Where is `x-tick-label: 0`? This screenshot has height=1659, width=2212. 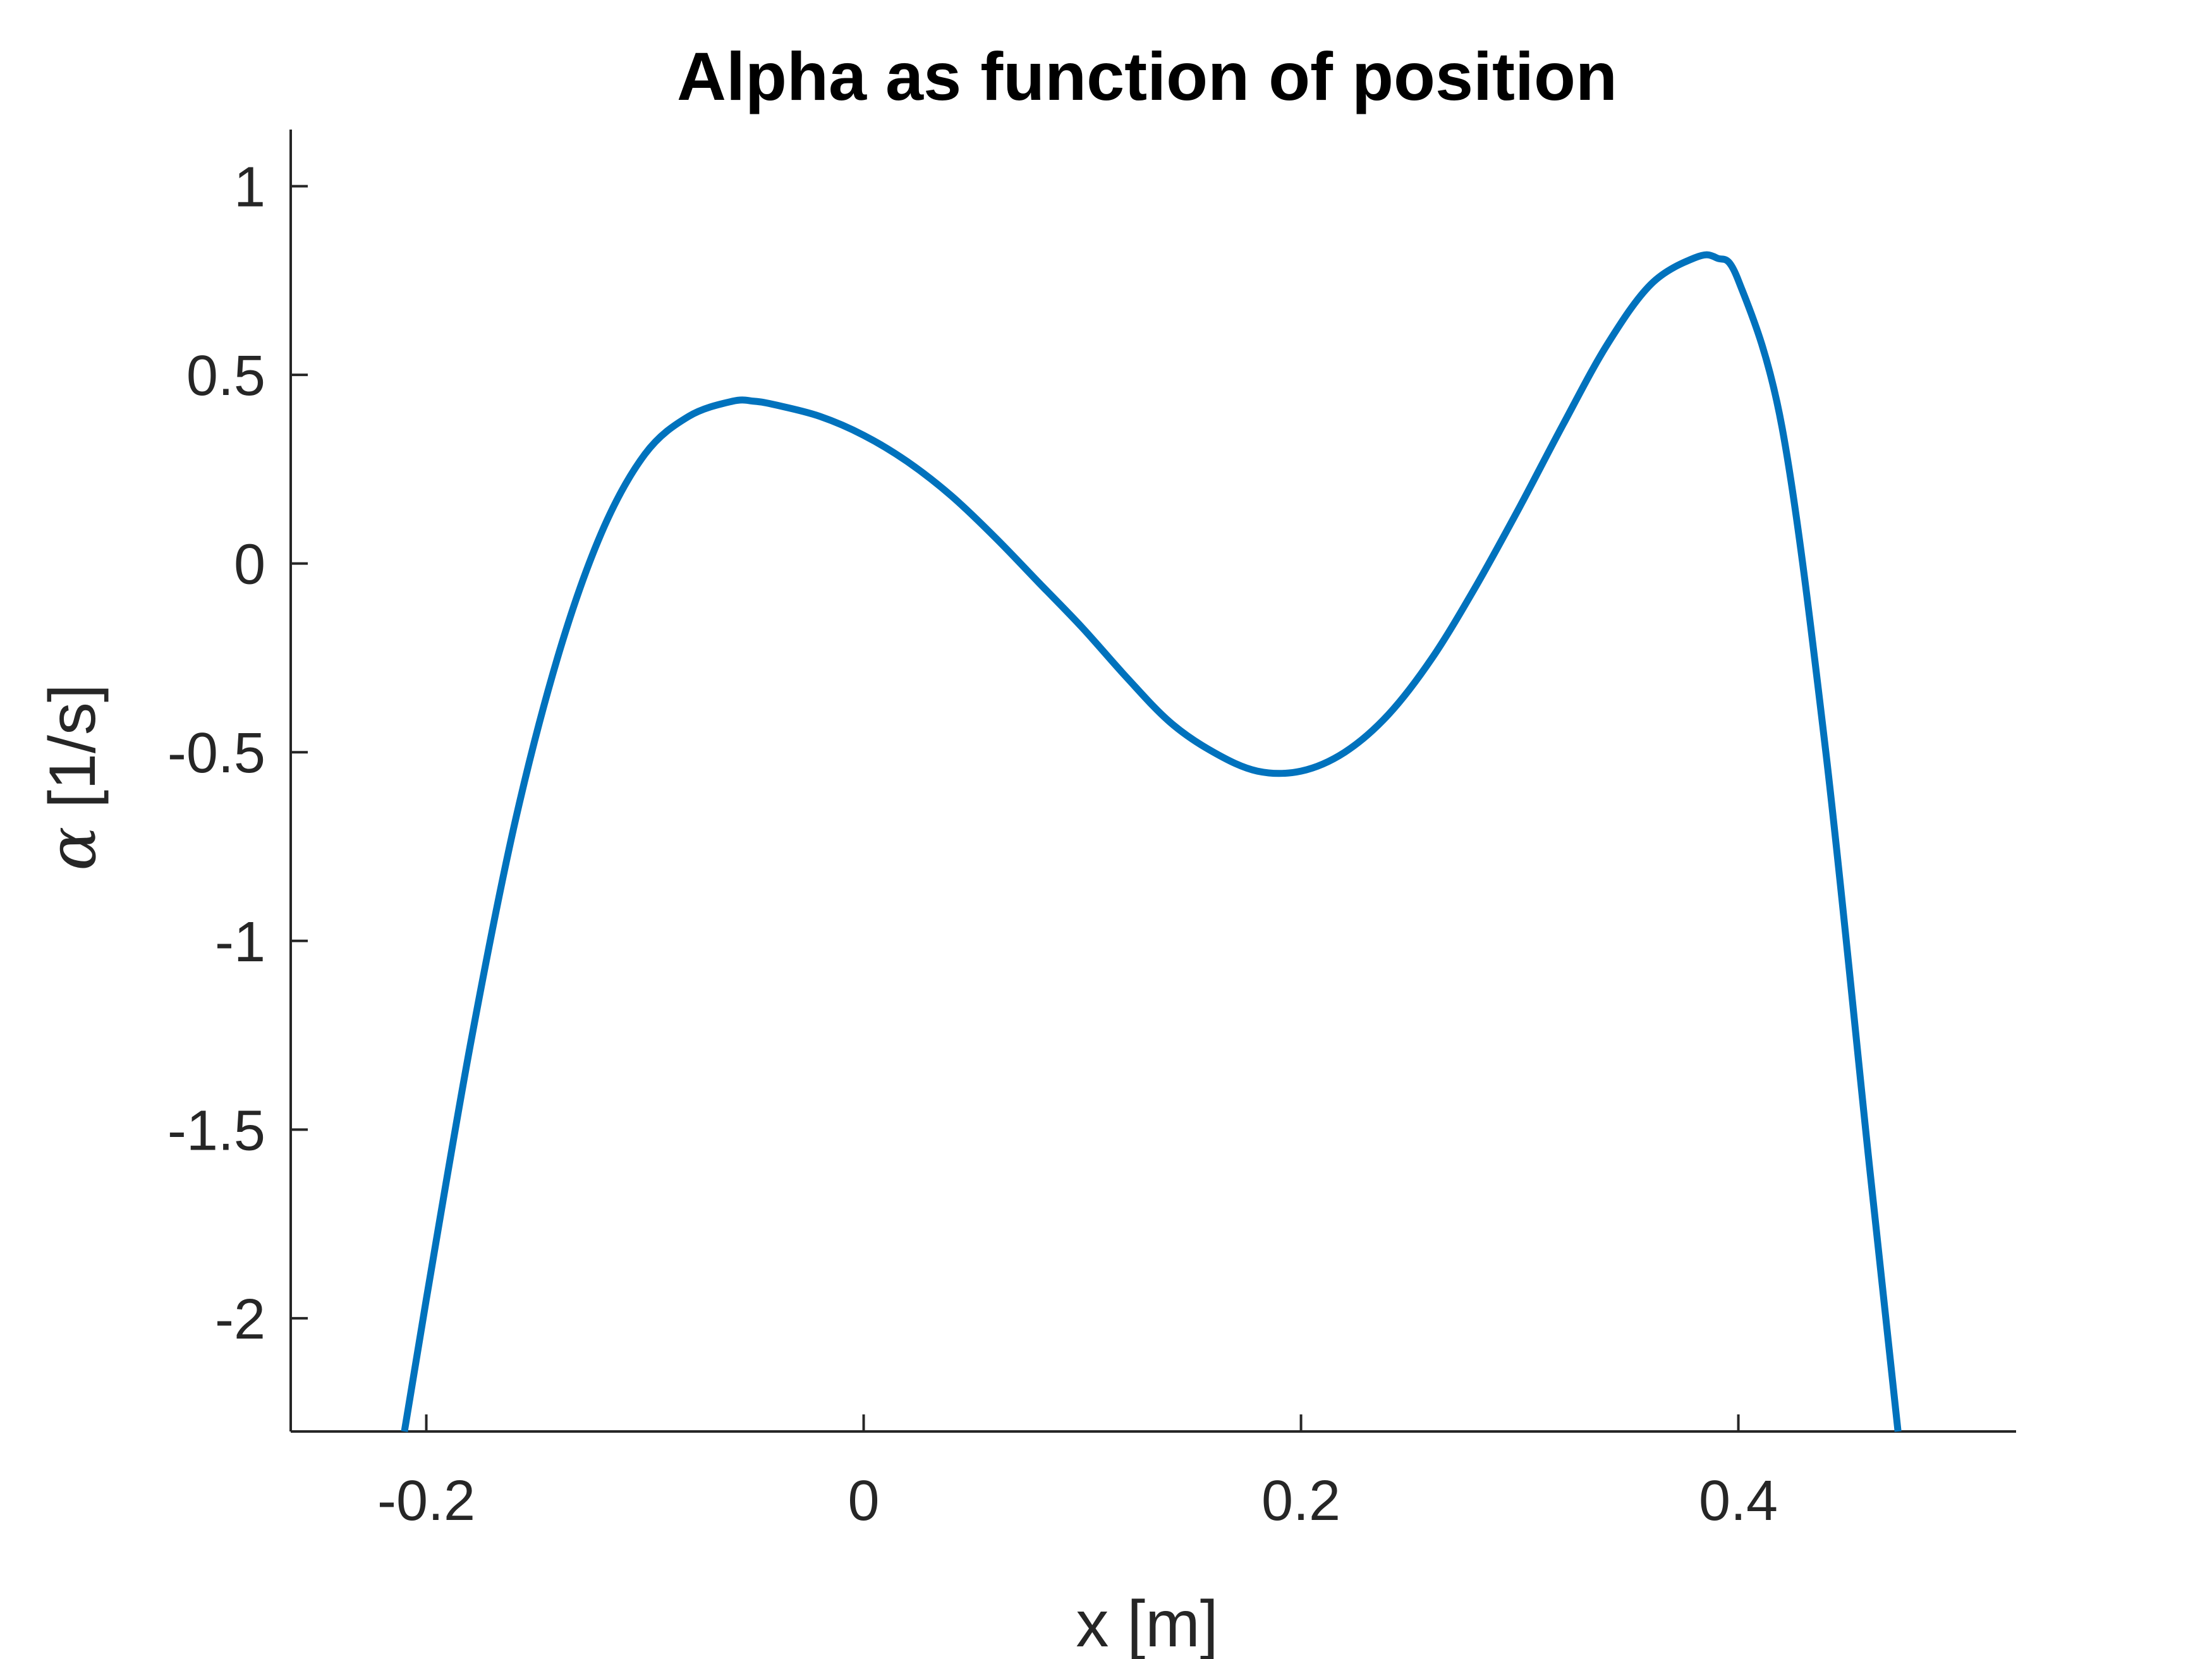
x-tick-label: 0 is located at coordinates (864, 1501).